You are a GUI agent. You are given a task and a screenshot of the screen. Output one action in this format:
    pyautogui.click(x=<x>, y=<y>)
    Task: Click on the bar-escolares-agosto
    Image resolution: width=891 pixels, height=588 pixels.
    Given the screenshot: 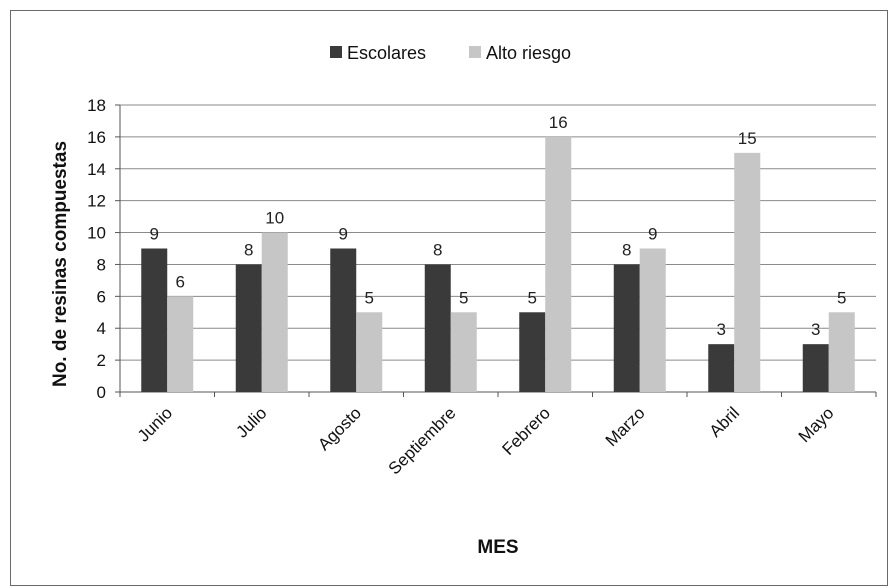 What is the action you would take?
    pyautogui.click(x=343, y=320)
    